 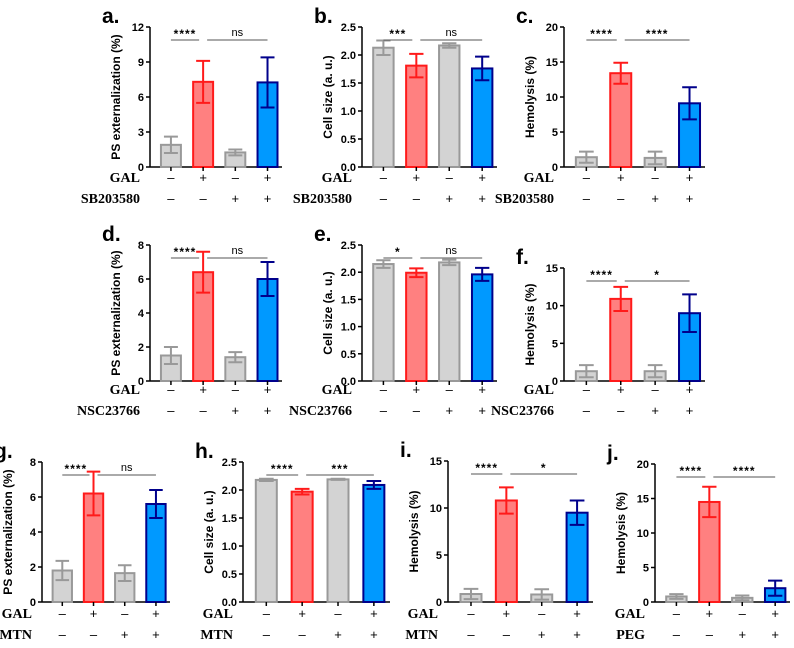 What do you see at coordinates (348, 273) in the screenshot?
I see `y-tick-label: 2.0` at bounding box center [348, 273].